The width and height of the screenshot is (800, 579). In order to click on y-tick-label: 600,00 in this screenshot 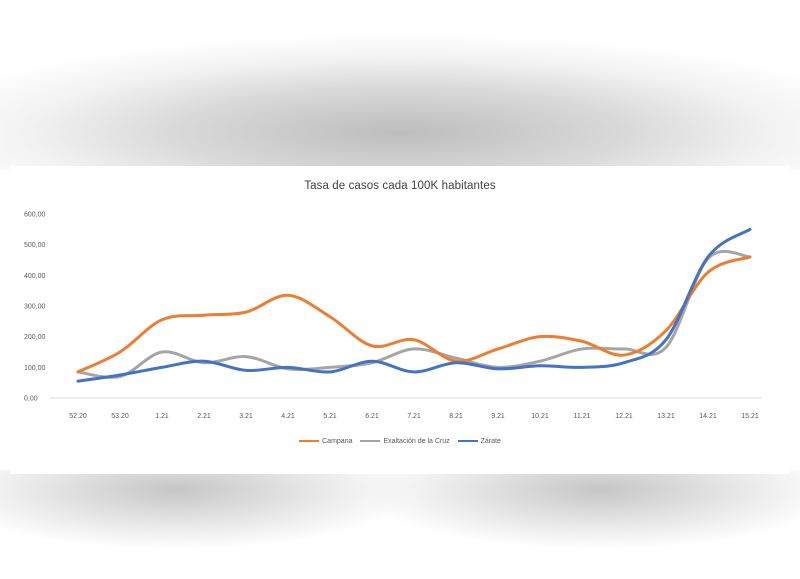, I will do `click(35, 215)`.